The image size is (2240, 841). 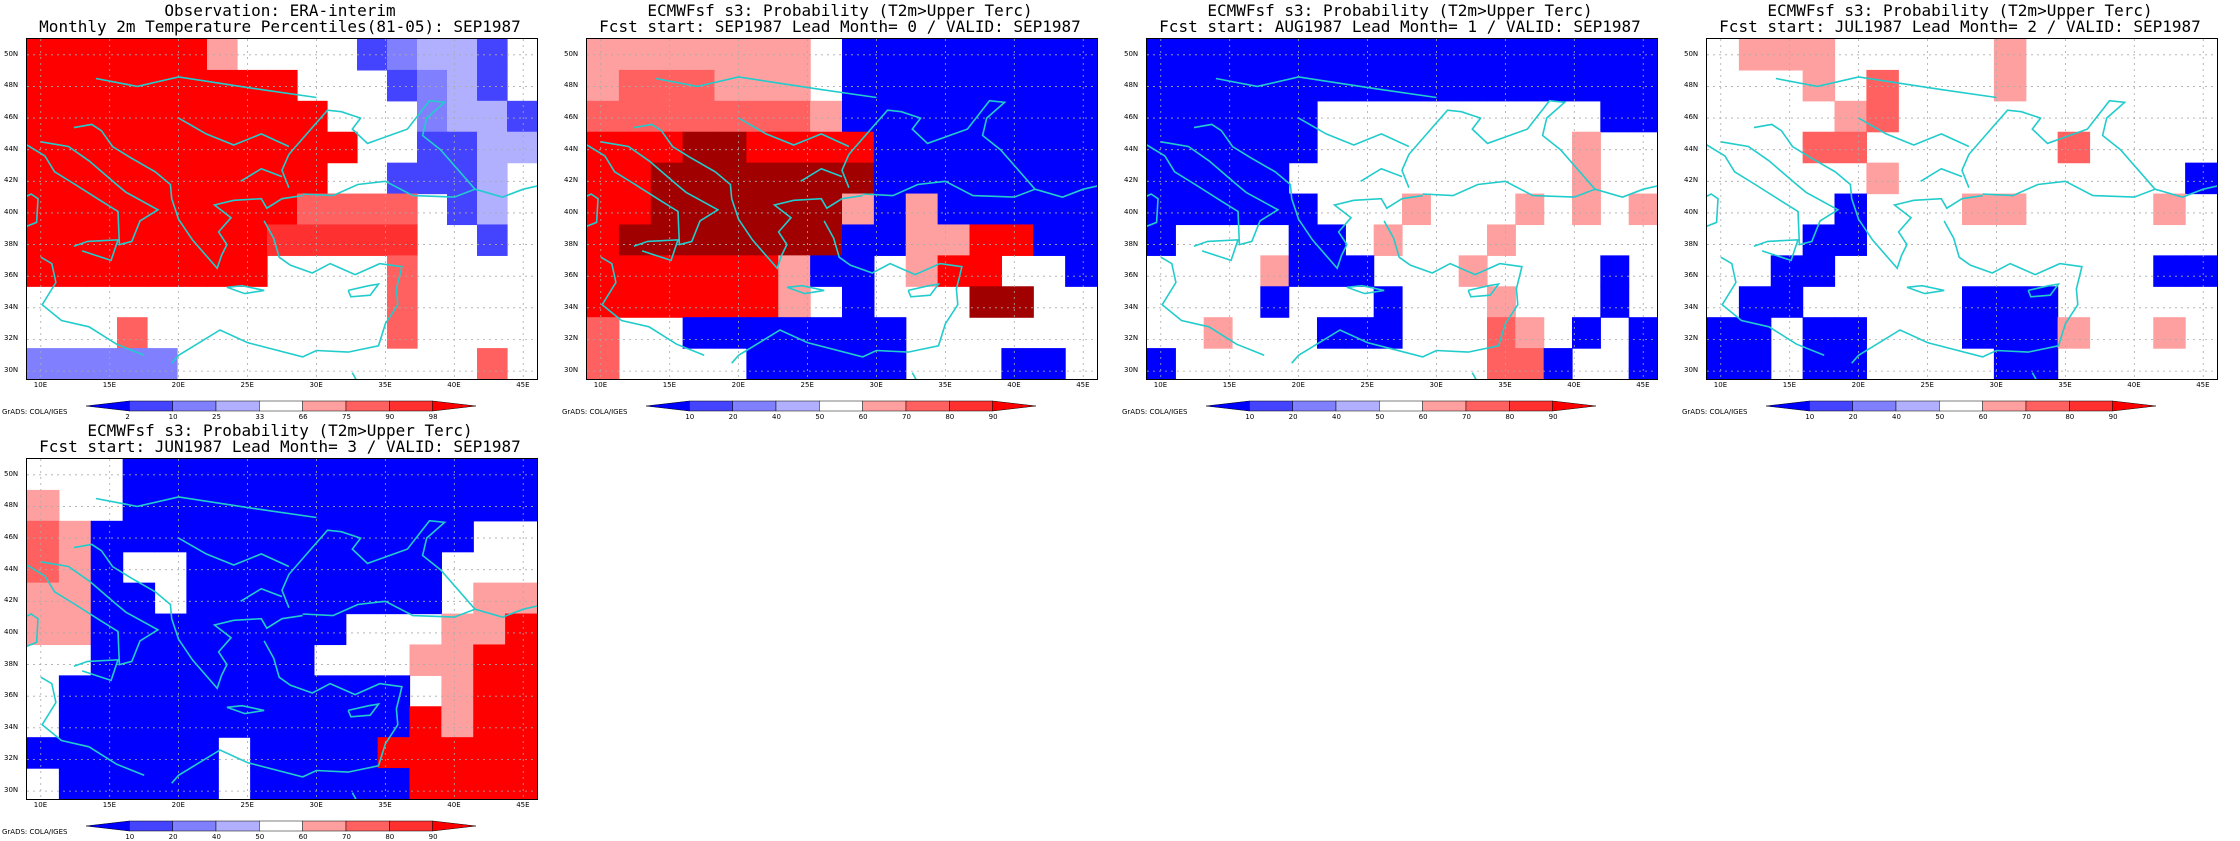 What do you see at coordinates (11, 117) in the screenshot?
I see `lat-tick-label: 46N` at bounding box center [11, 117].